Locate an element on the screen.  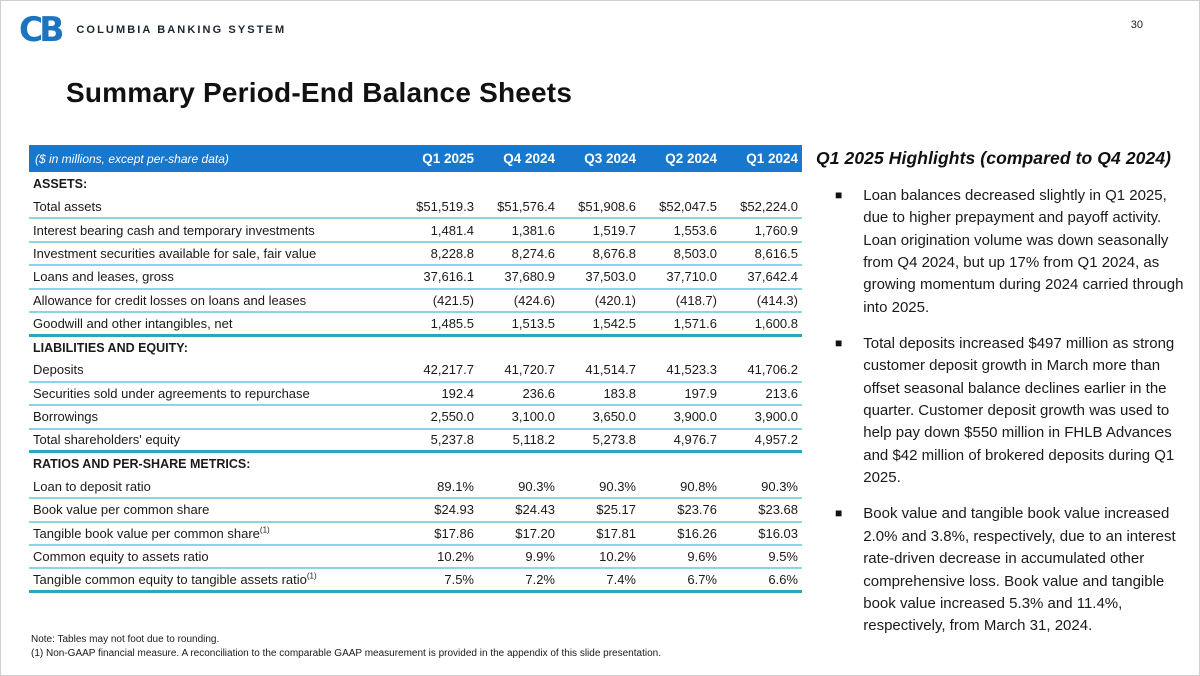
cell-value: 8,616.5 is located at coordinates (761, 254).